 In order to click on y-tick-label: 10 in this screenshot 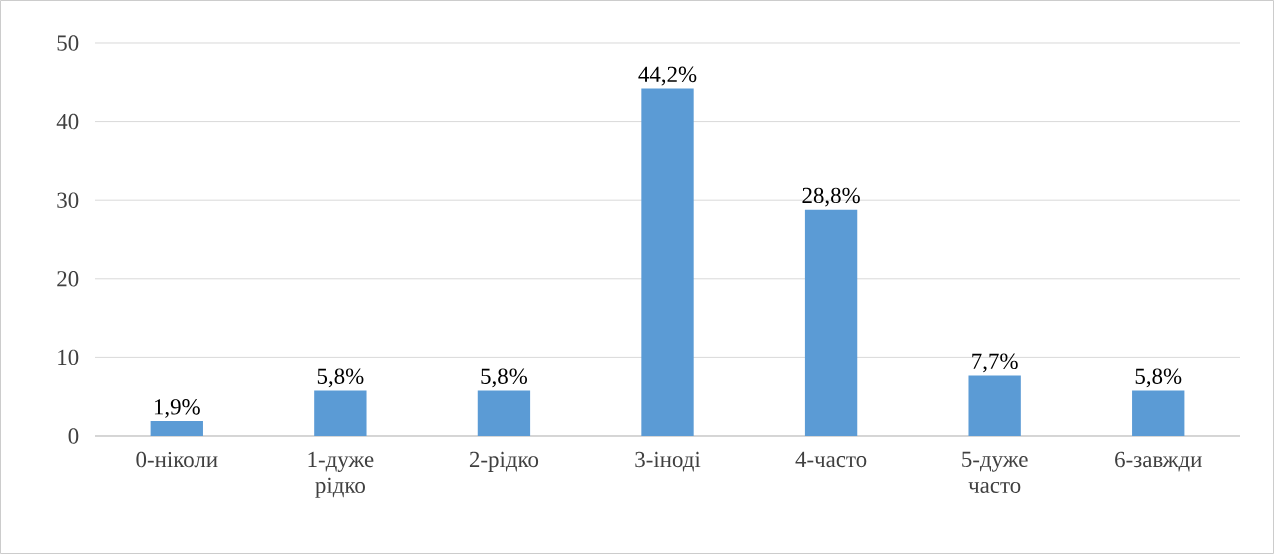, I will do `click(68, 357)`.